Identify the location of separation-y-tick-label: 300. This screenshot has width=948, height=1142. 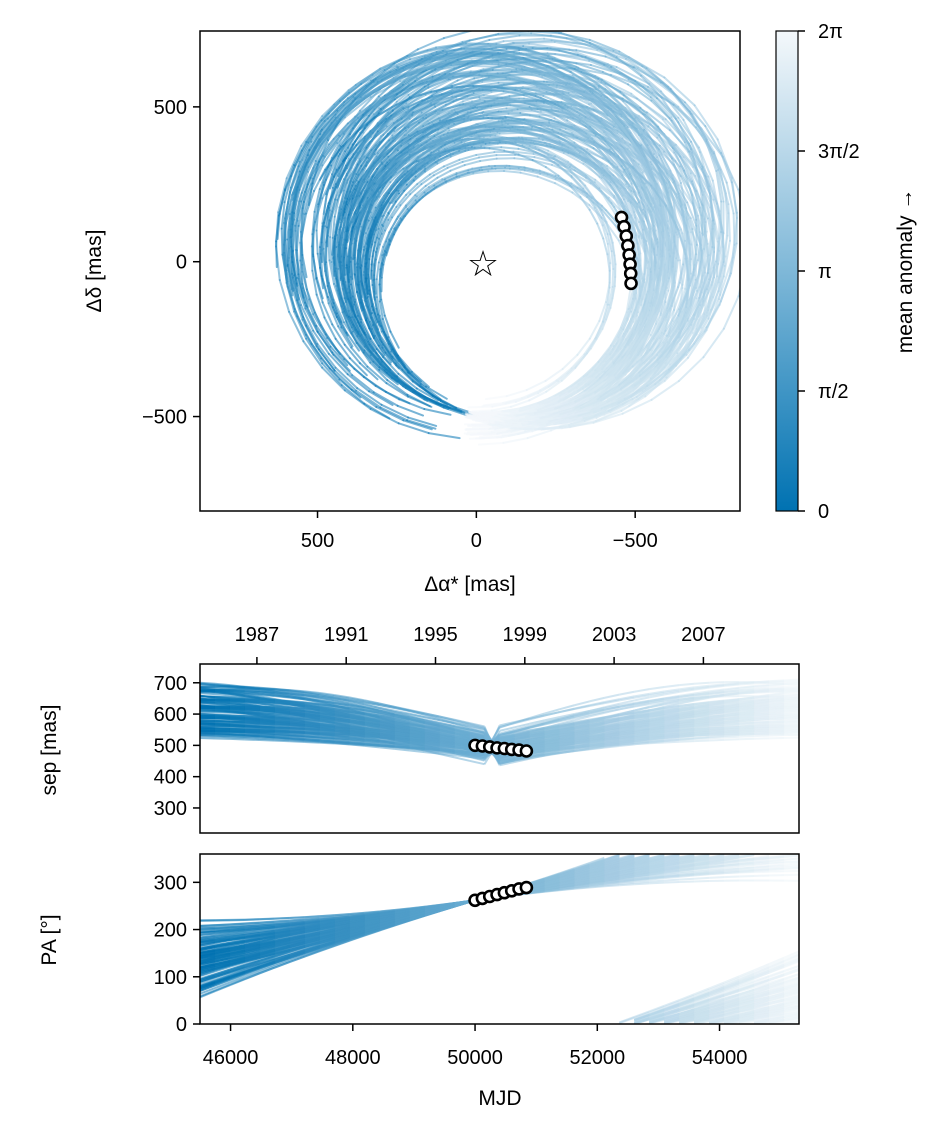
(170, 809).